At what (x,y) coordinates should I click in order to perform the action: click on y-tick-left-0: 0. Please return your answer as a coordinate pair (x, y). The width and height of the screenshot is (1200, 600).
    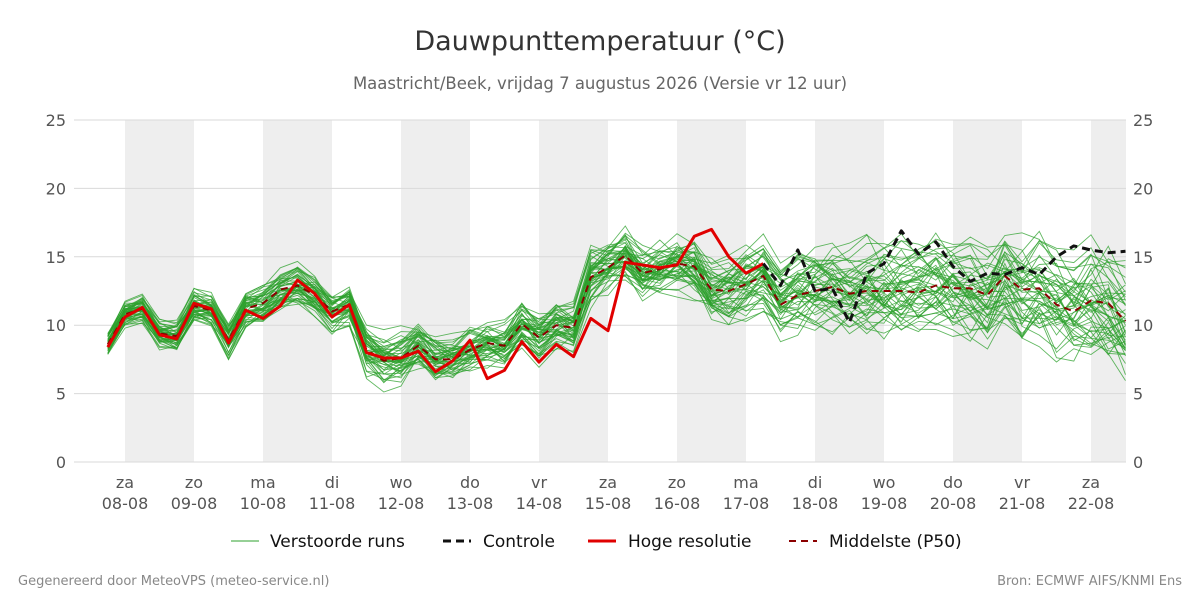
    Looking at the image, I should click on (61, 462).